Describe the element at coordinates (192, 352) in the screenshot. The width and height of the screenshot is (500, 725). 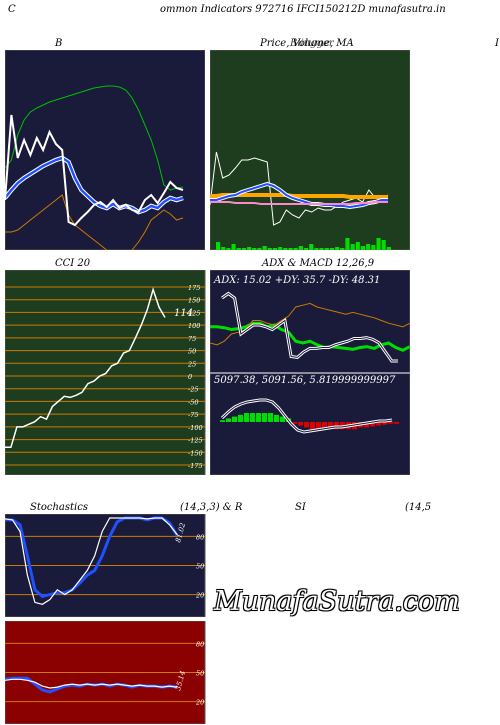
I see `cci-tick-label: 50` at that location.